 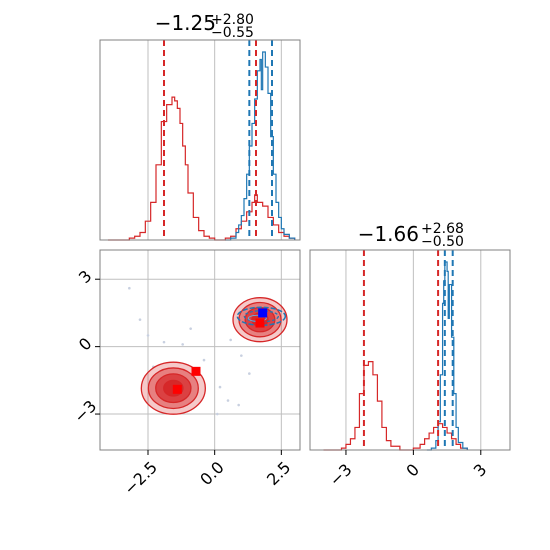 What do you see at coordinates (442, 229) in the screenshot?
I see `right-title-sup: +2.68` at bounding box center [442, 229].